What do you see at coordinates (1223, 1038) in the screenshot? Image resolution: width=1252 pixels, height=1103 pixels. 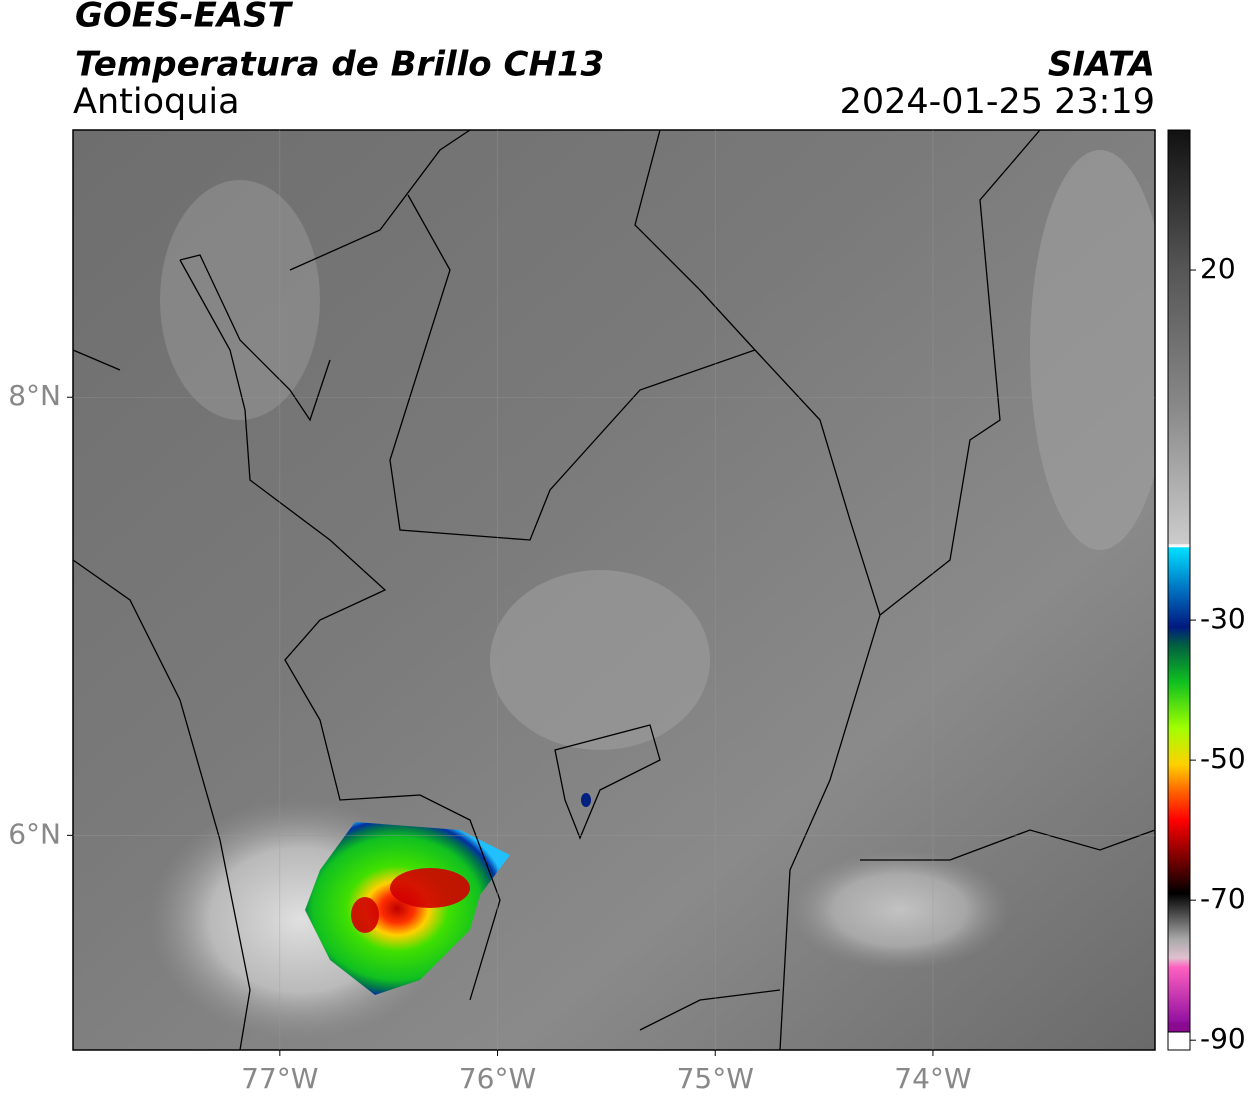 I see `colorbar-label: -90` at bounding box center [1223, 1038].